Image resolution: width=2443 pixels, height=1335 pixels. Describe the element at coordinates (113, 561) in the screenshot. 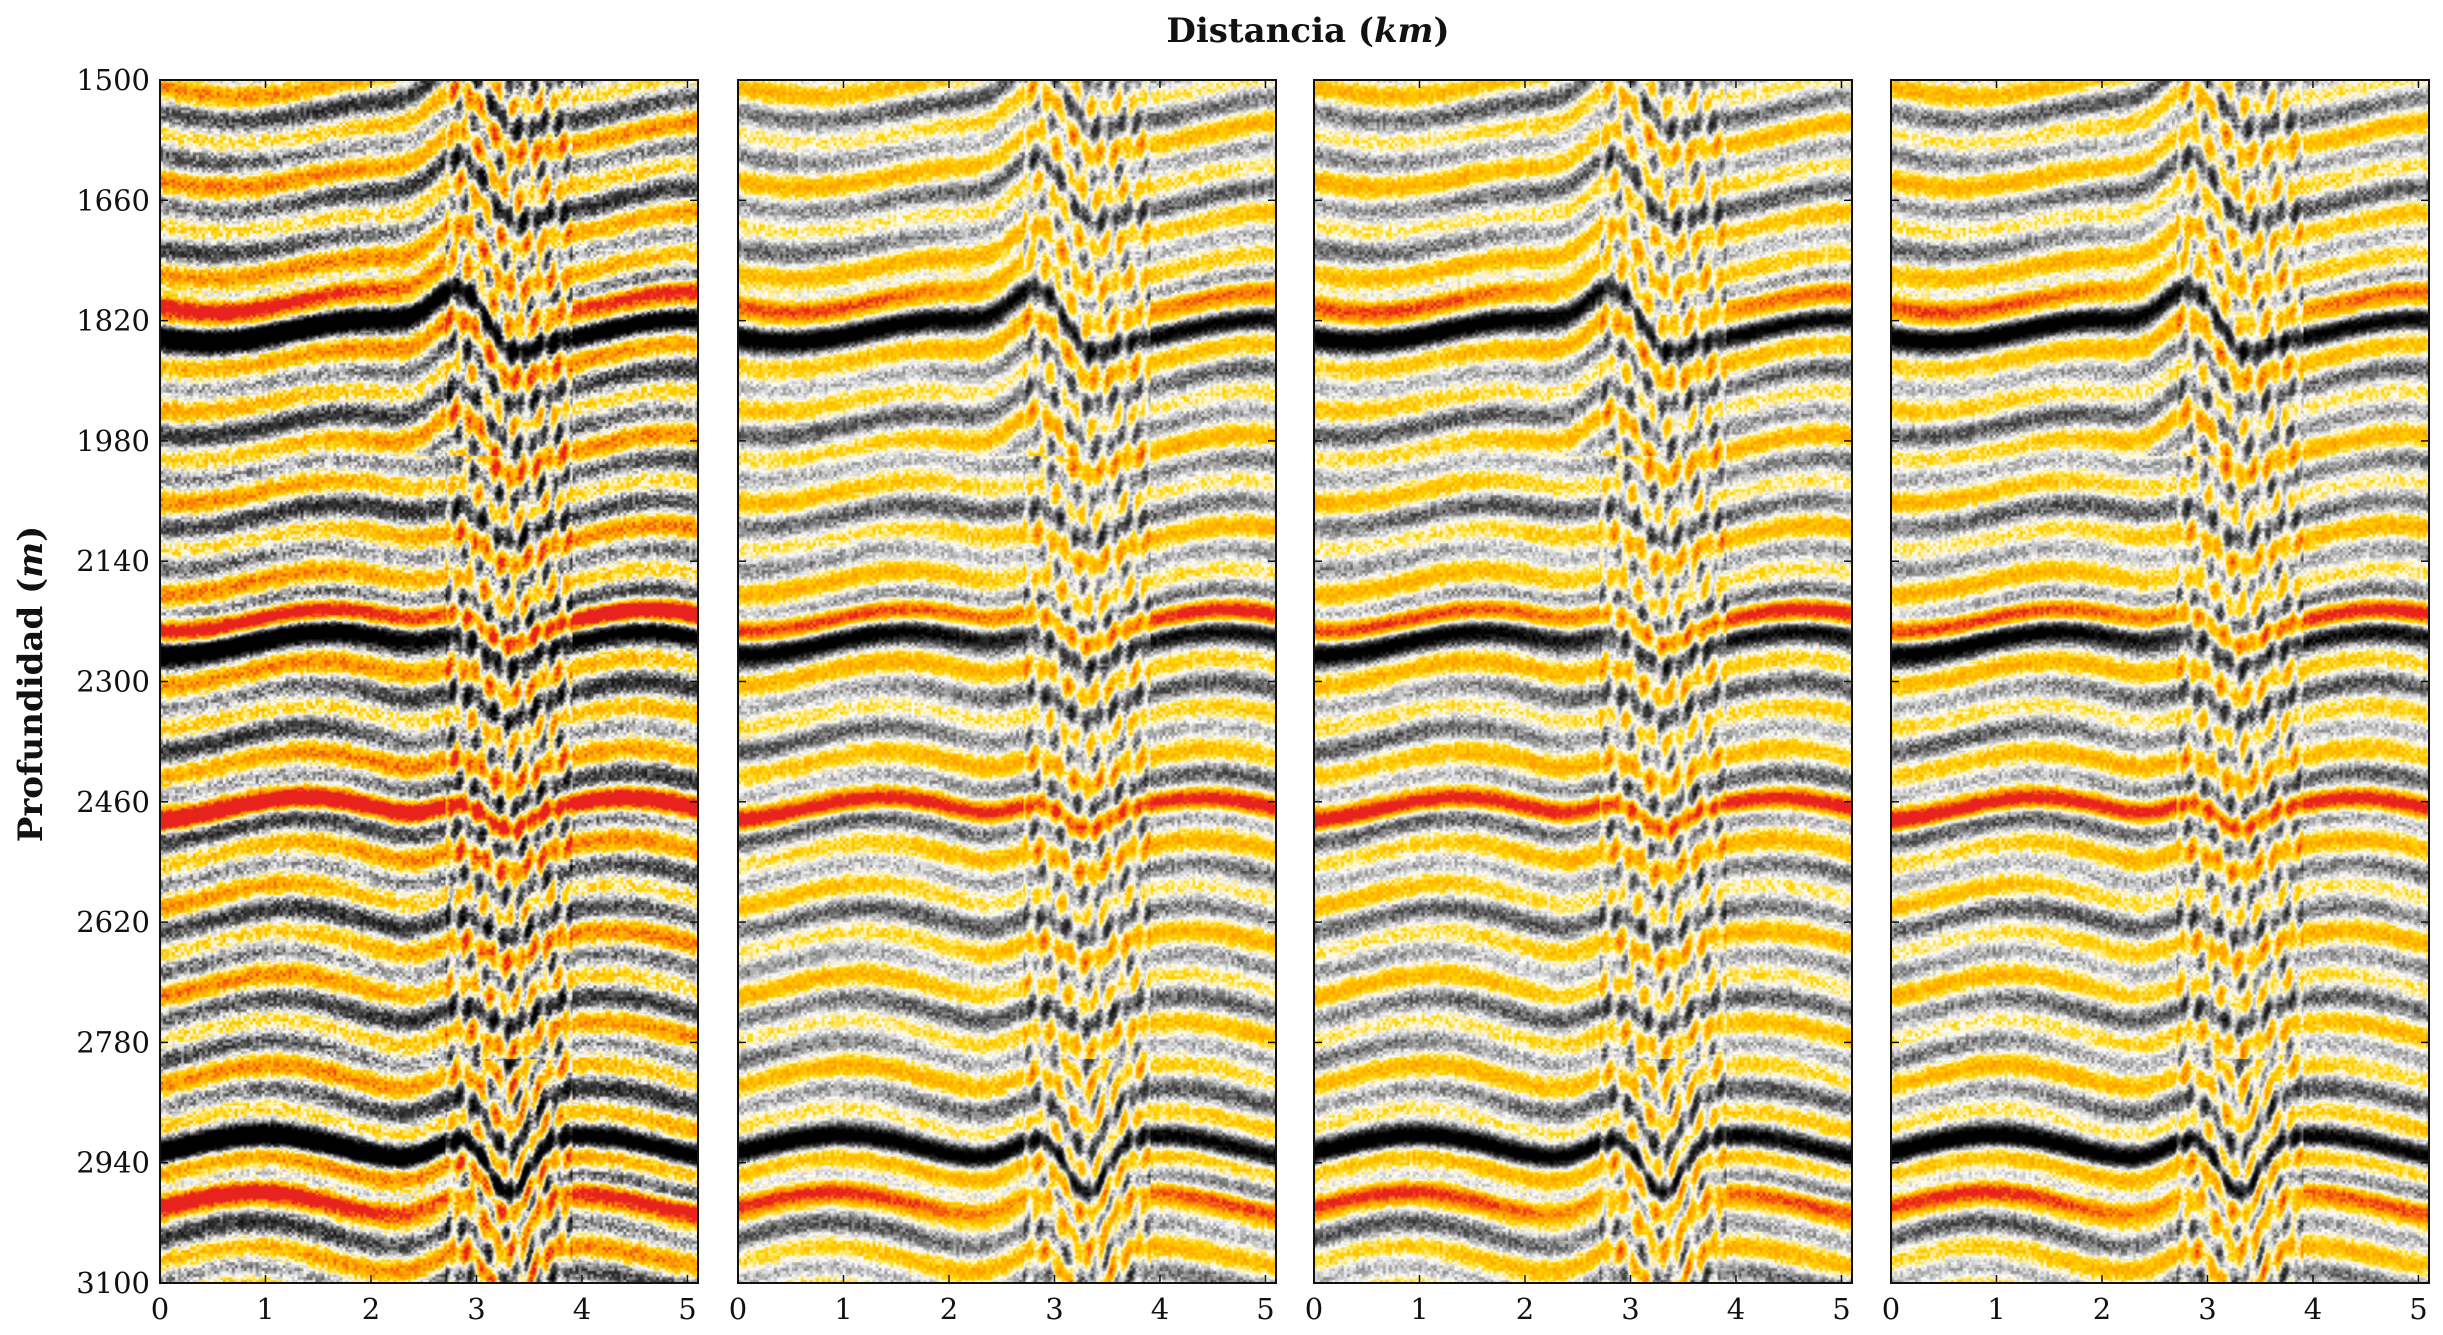

I see `y-tick-label: 2140` at that location.